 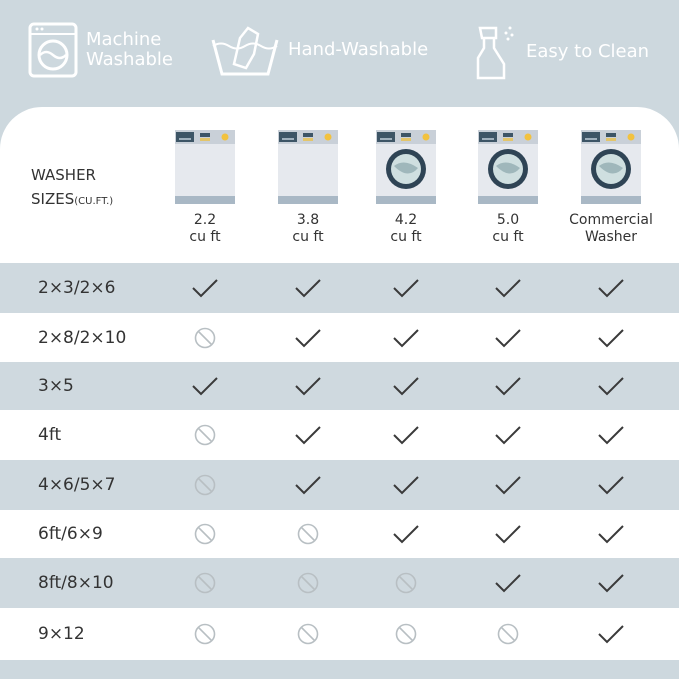 I want to click on column-header: 3.8 cu ft, so click(x=308, y=188).